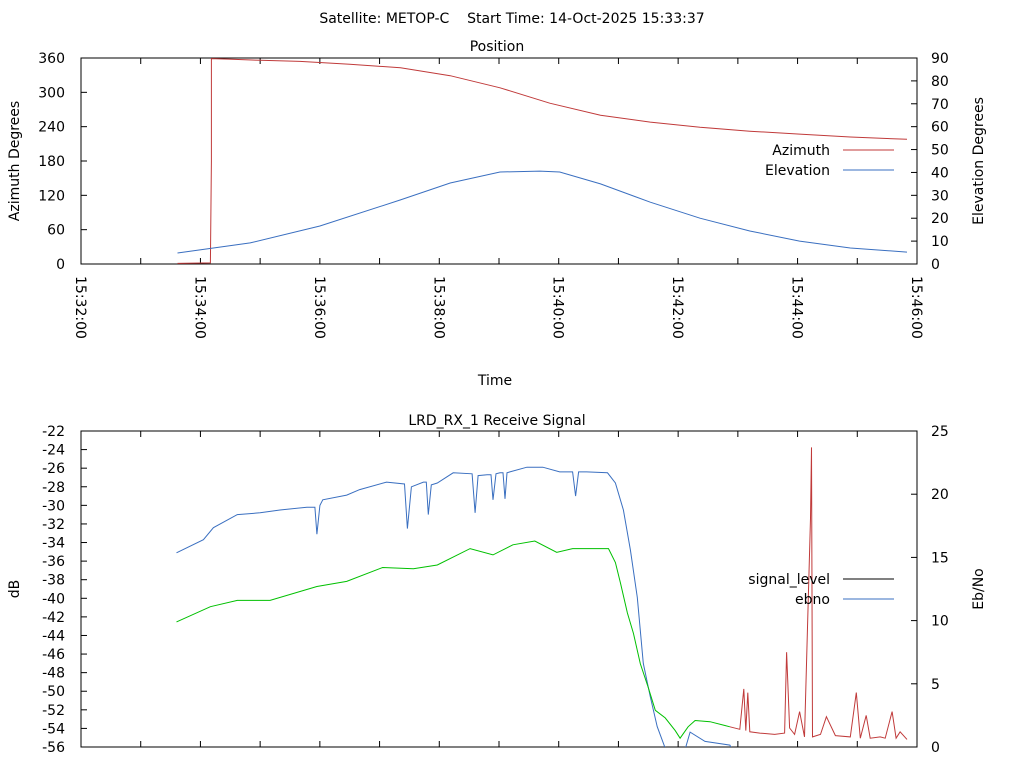 This screenshot has height=772, width=1024. What do you see at coordinates (979, 589) in the screenshot?
I see `signal-y2-axis-label: Eb/No` at bounding box center [979, 589].